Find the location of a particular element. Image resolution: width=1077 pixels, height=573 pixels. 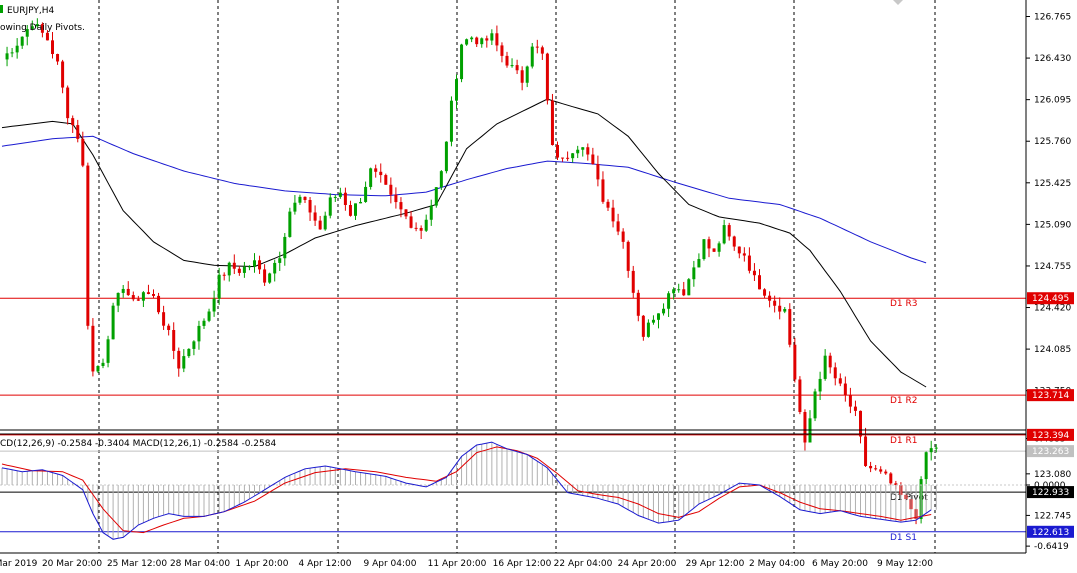

pivot-price-label: 122.933 is located at coordinates (1050, 493).